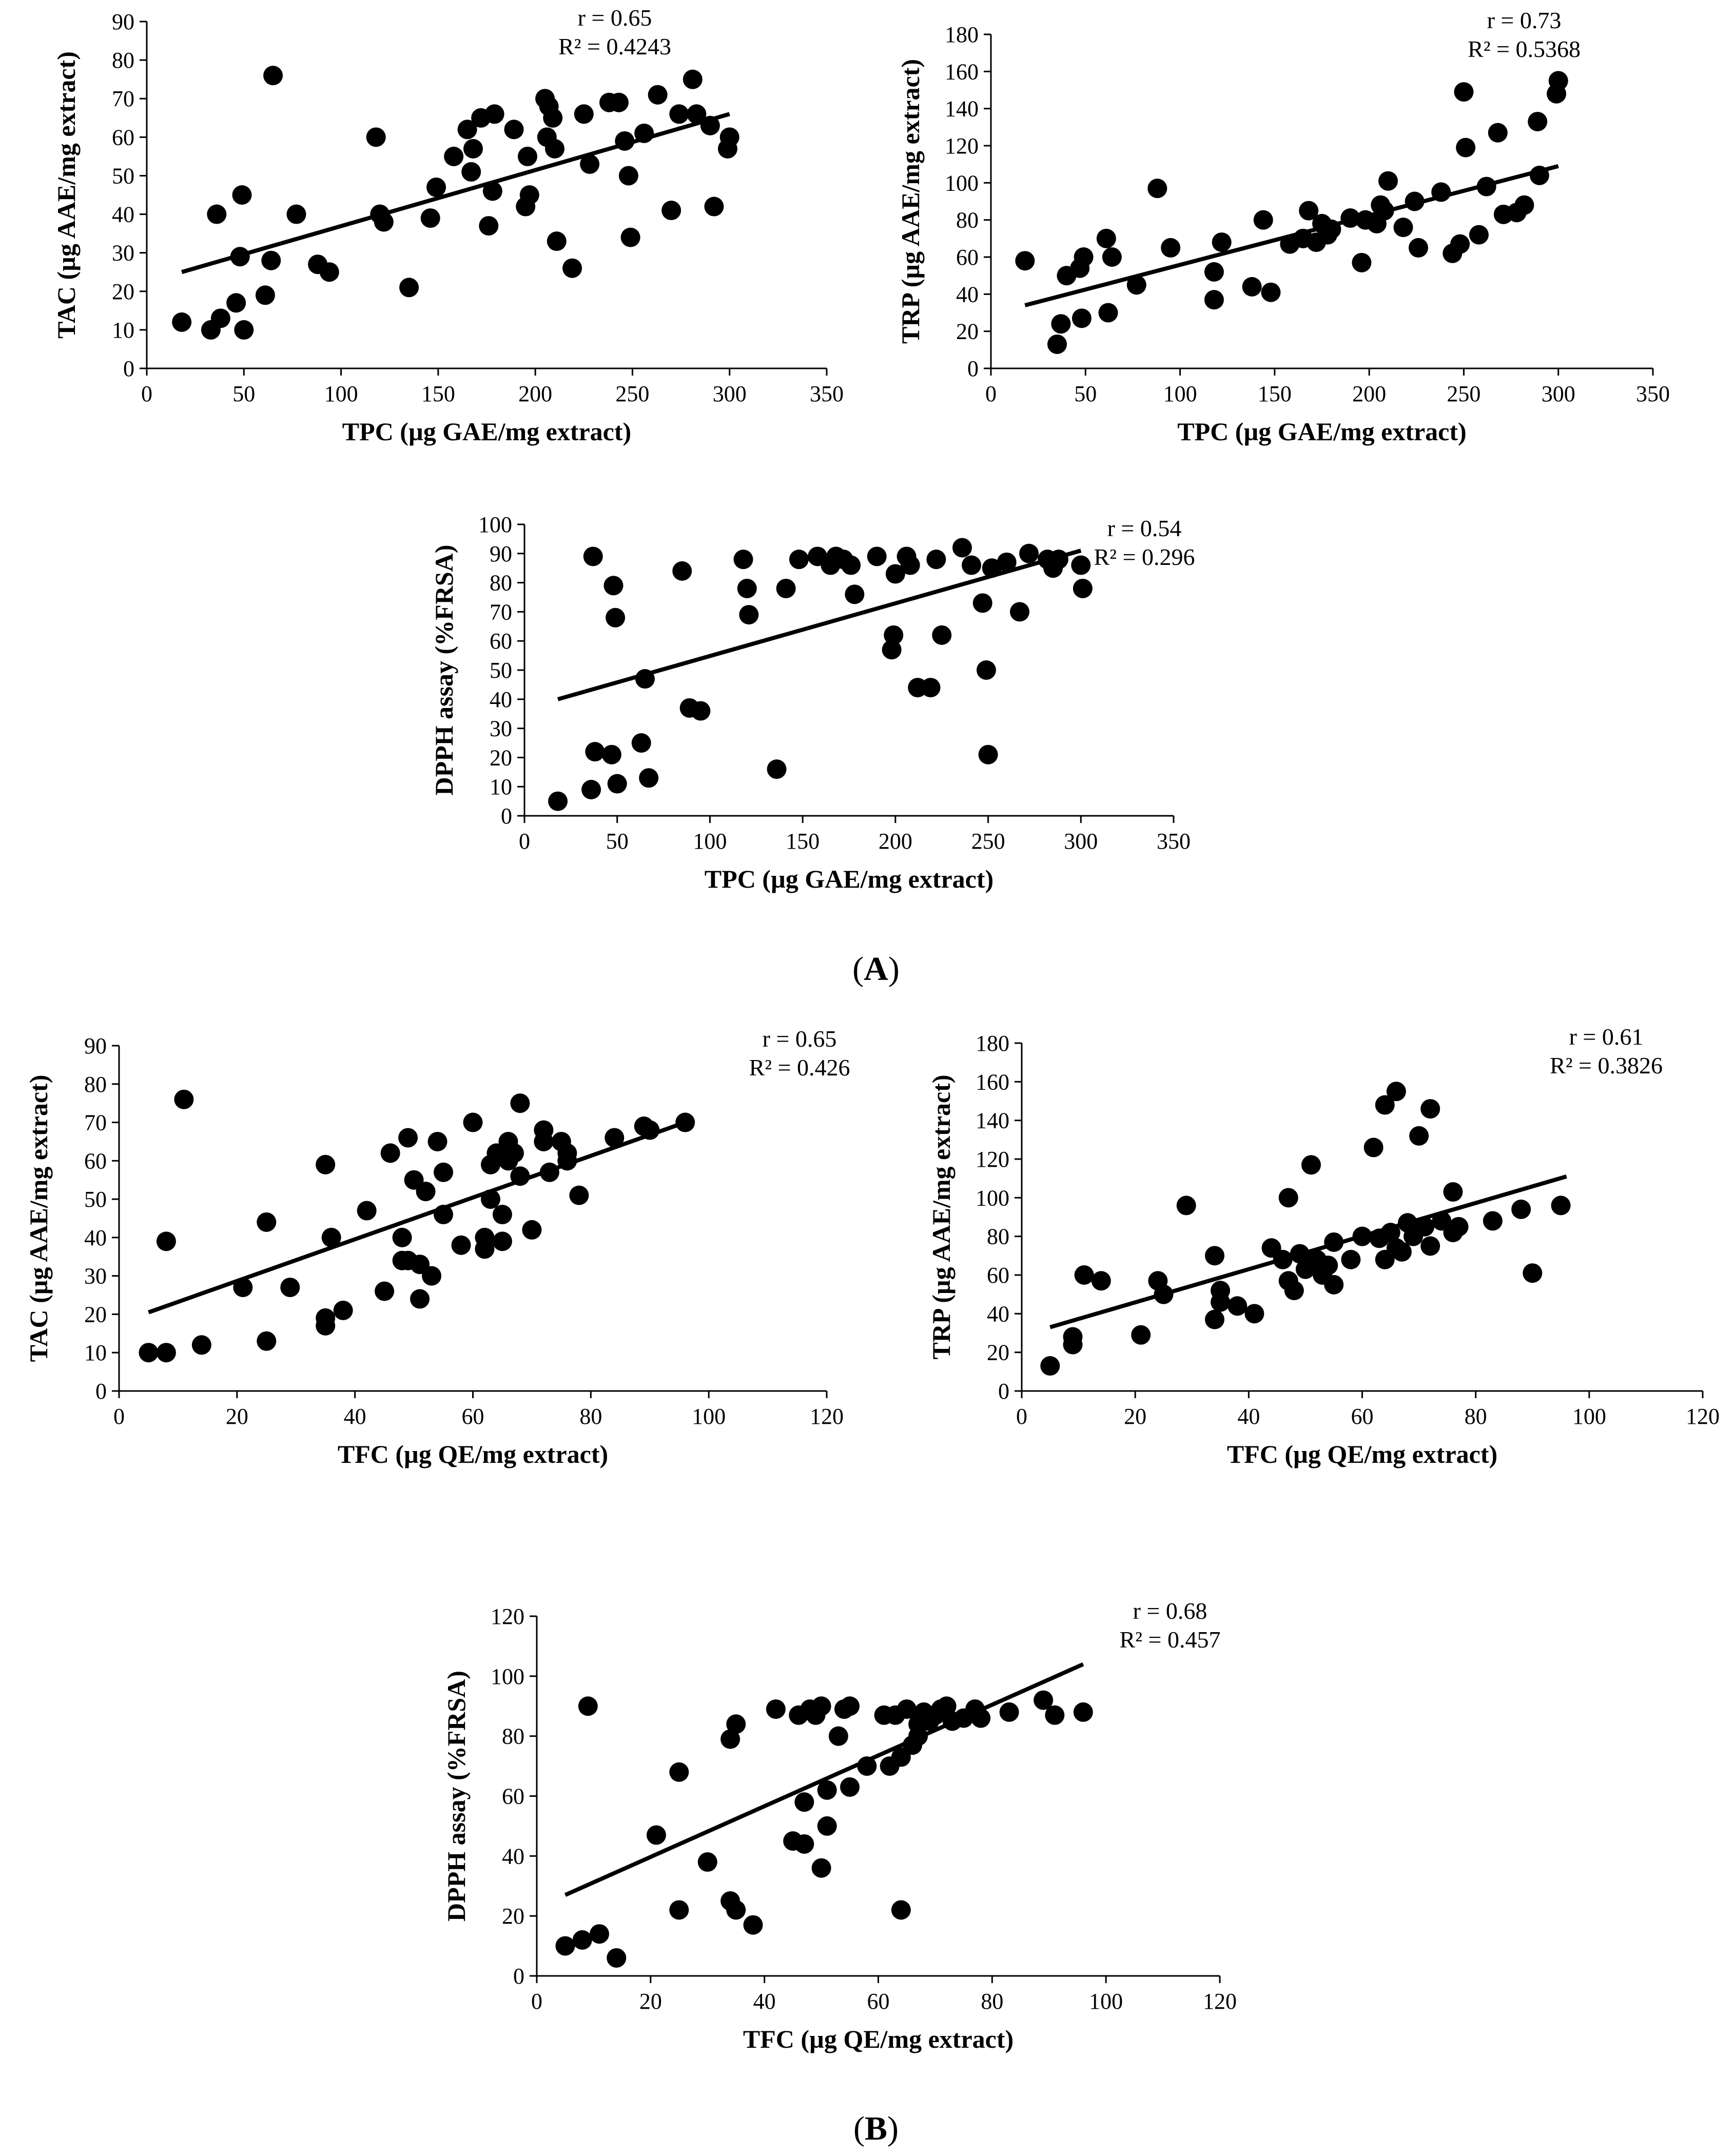 This screenshot has height=2156, width=1734. Describe the element at coordinates (962, 146) in the screenshot. I see `y-tick-label: 120` at that location.